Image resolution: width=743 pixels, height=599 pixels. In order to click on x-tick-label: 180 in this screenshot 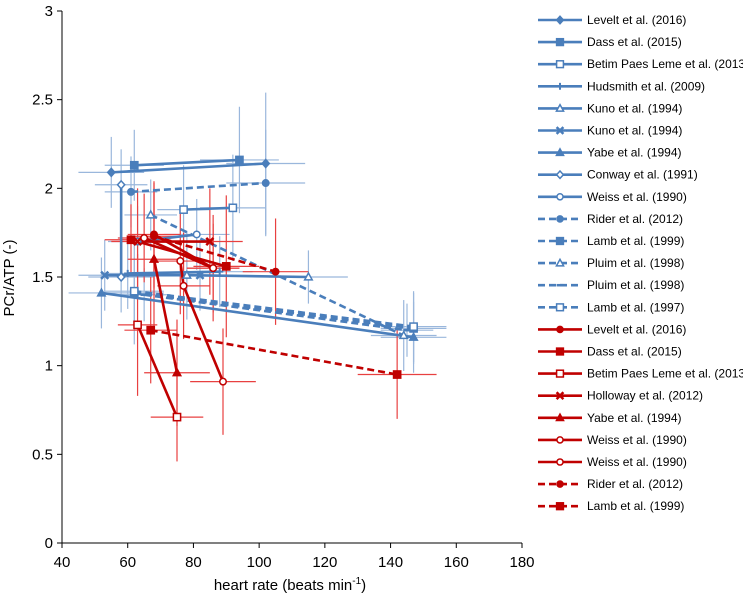, I will do `click(521, 562)`.